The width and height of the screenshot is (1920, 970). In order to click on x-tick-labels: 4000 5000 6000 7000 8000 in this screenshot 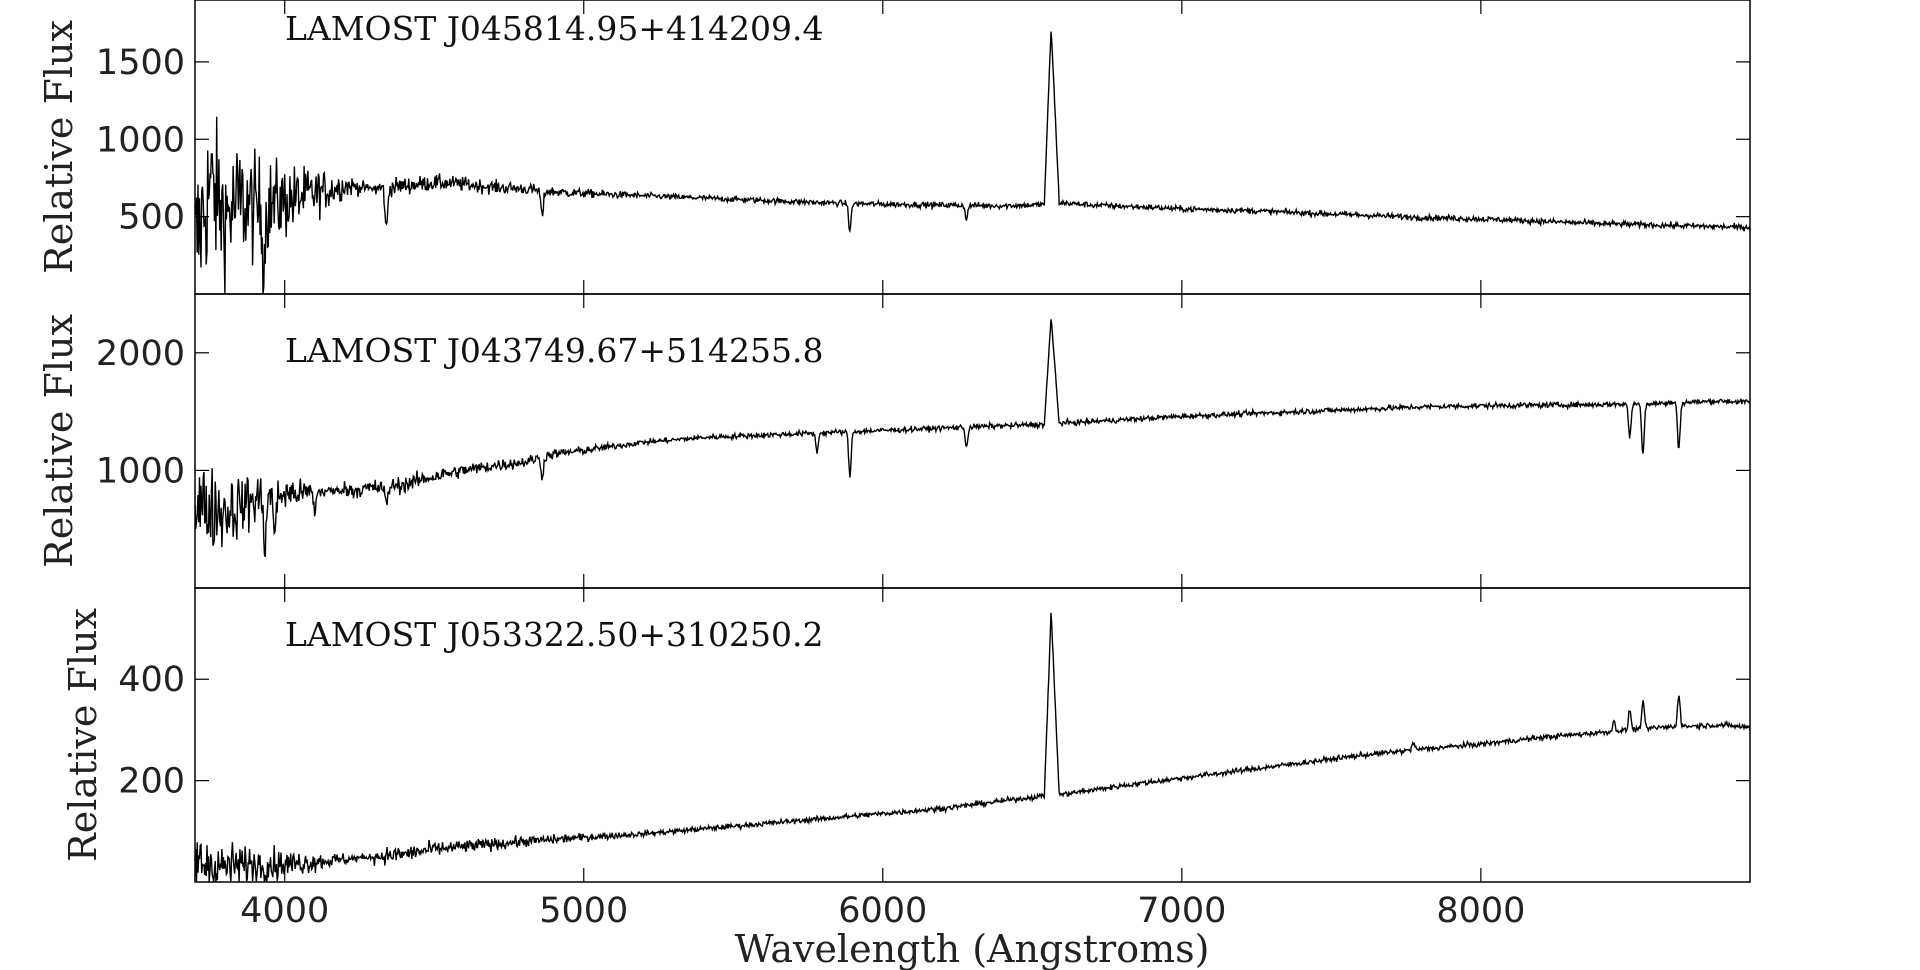, I will do `click(882, 911)`.